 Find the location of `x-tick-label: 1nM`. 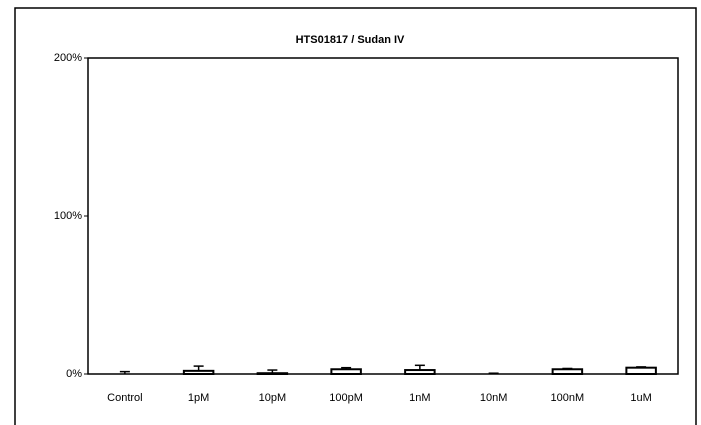

x-tick-label: 1nM is located at coordinates (419, 398).